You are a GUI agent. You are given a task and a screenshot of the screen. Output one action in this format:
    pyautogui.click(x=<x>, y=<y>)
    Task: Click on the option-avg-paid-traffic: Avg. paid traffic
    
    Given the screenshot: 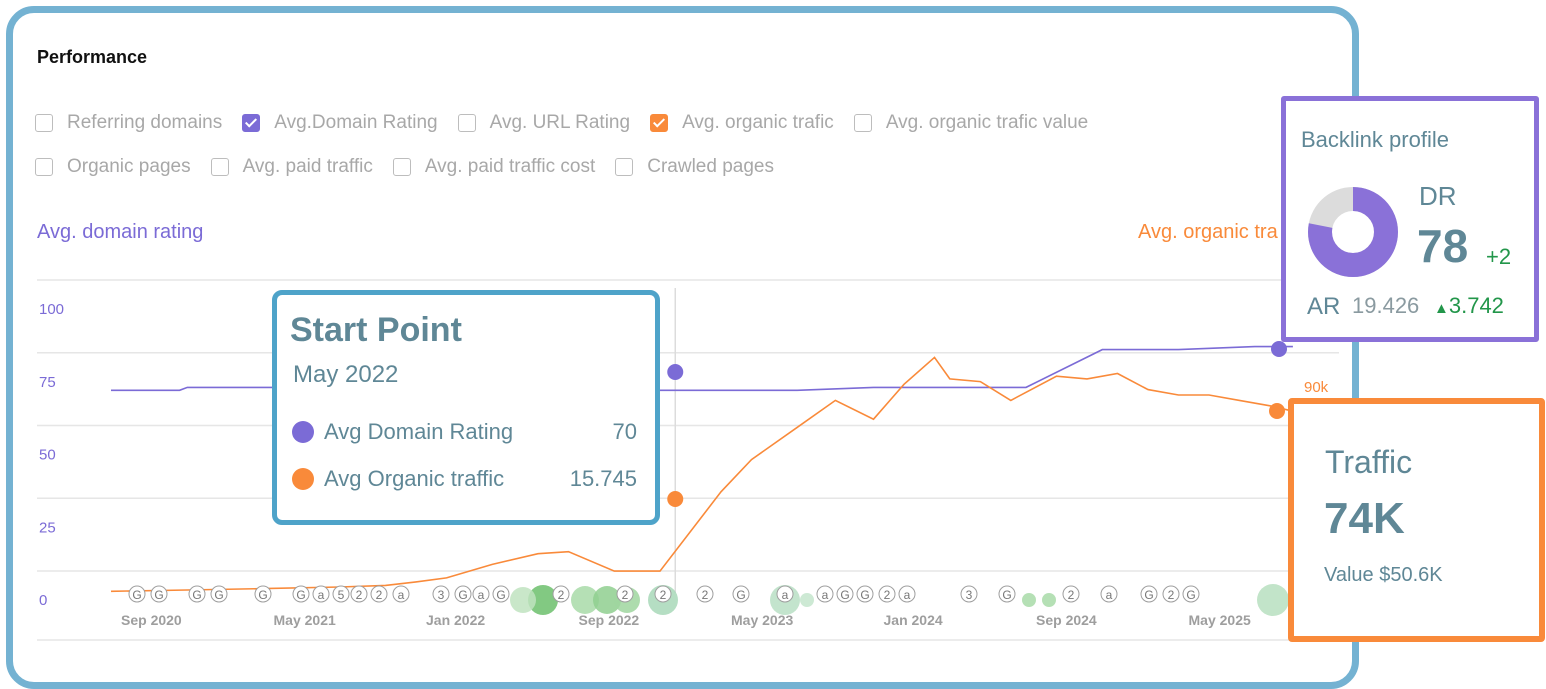 What is the action you would take?
    pyautogui.click(x=291, y=167)
    